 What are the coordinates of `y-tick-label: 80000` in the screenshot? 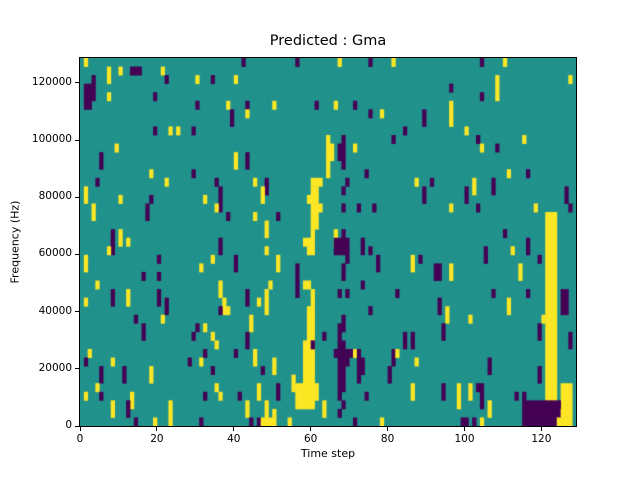 It's located at (55, 196).